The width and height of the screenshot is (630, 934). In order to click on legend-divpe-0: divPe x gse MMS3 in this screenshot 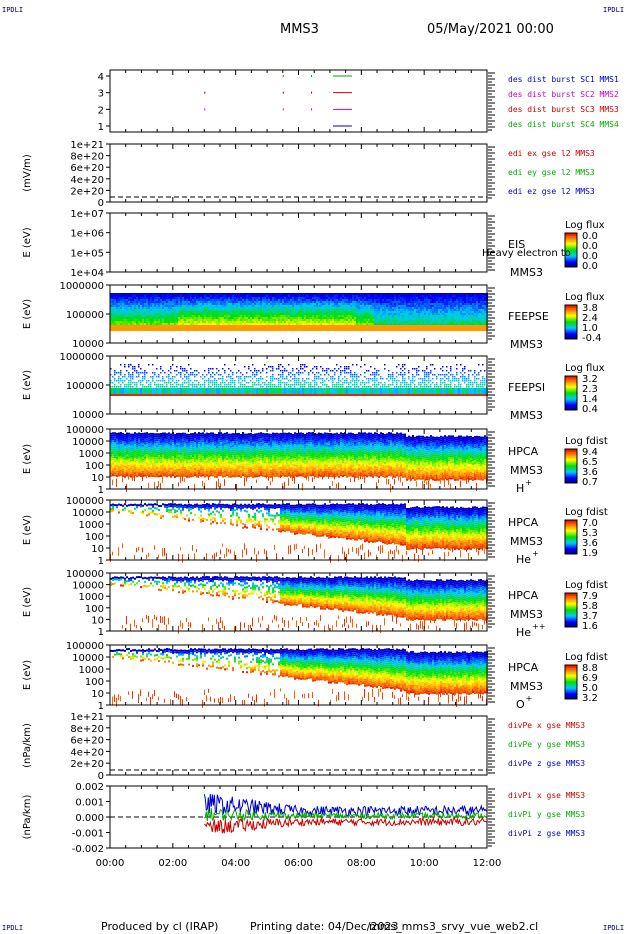, I will do `click(546, 725)`.